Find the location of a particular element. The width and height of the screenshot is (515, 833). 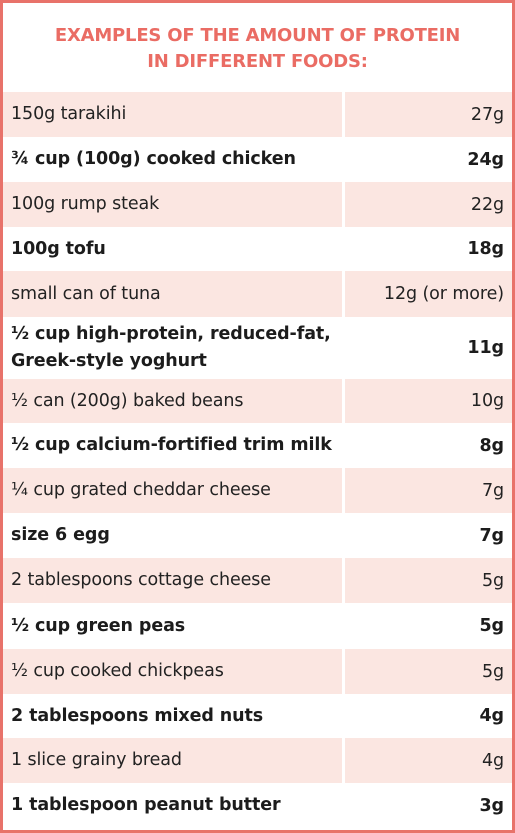

food-cell: size 6 egg is located at coordinates (174, 535).